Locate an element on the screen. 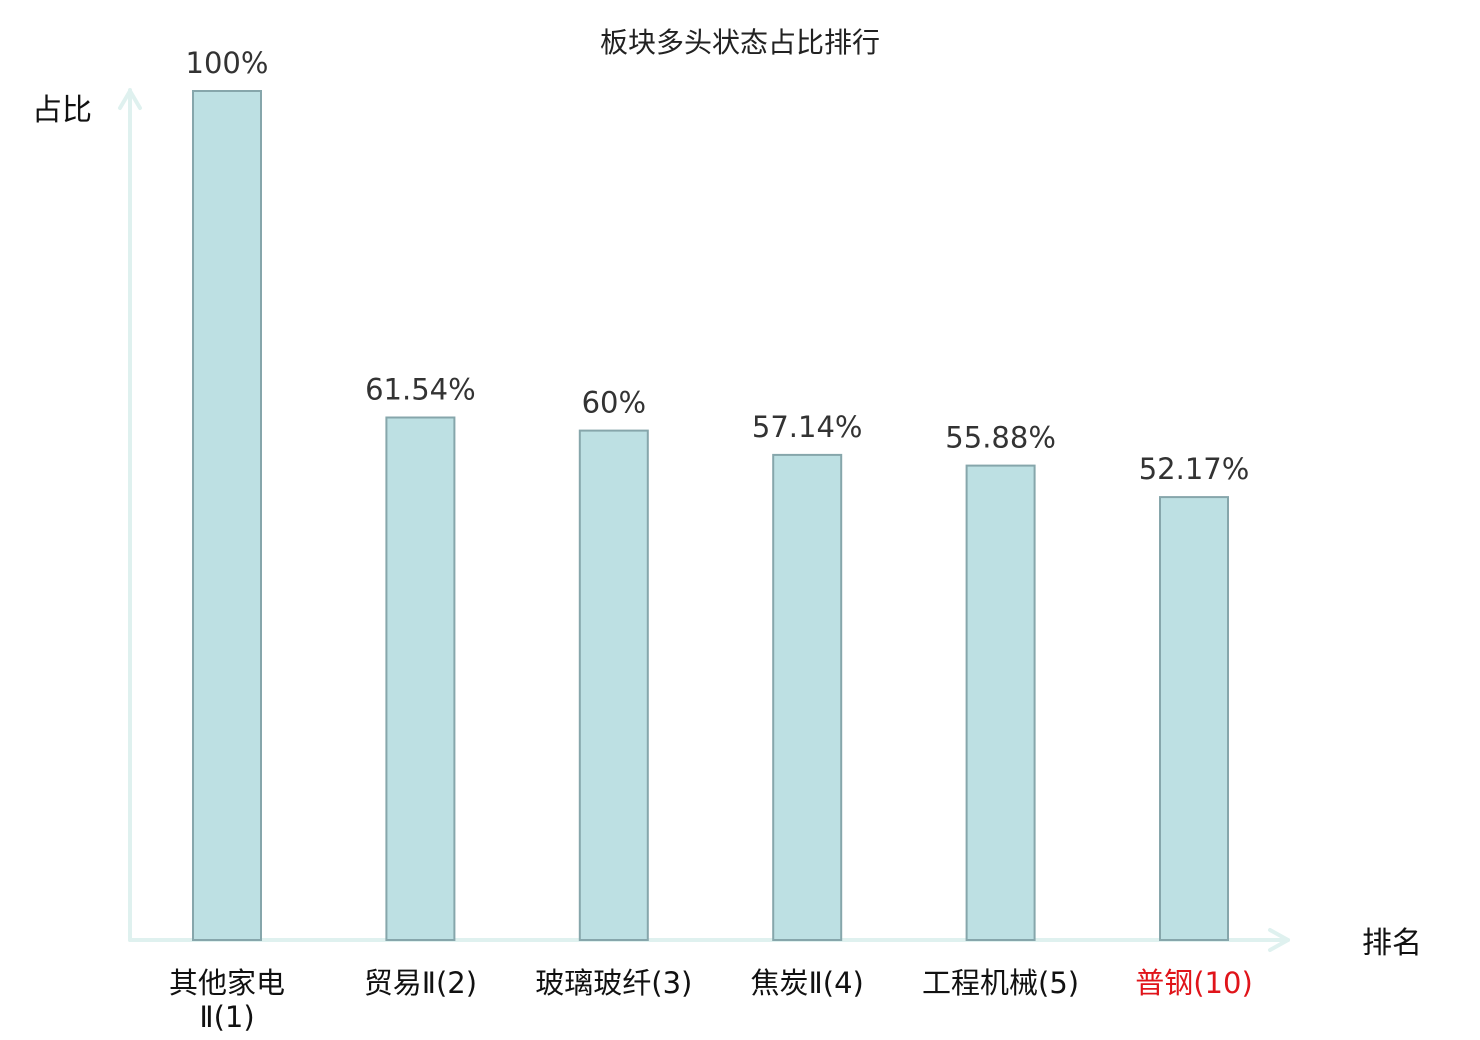 This screenshot has height=1040, width=1480. x-axis: 排名 is located at coordinates (775, 943).